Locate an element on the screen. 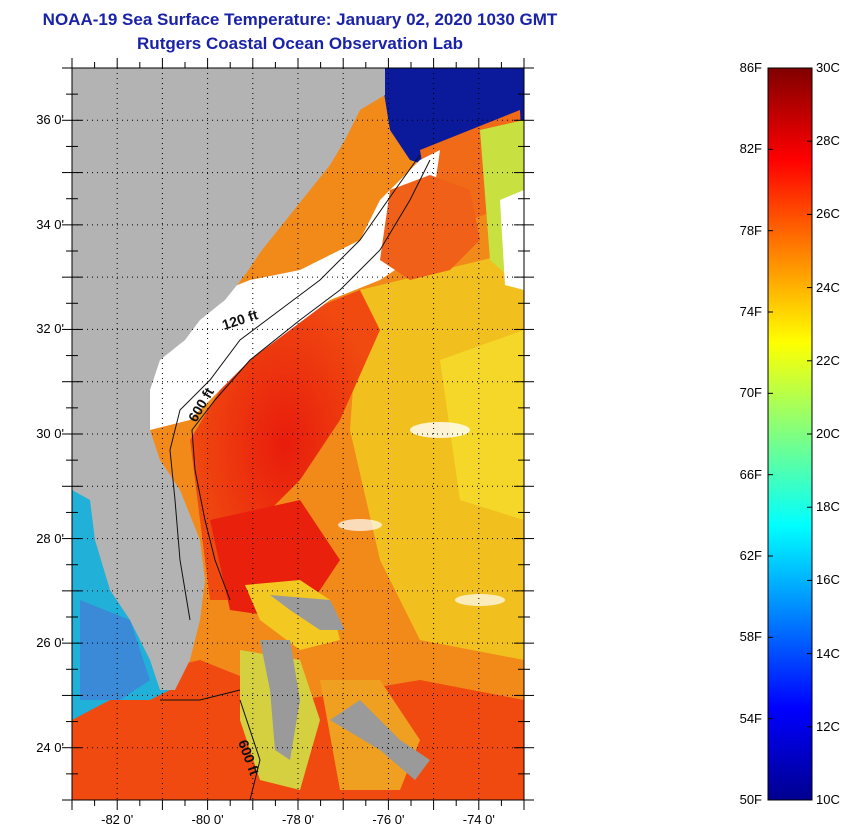  warm-patch-under-cloud is located at coordinates (430, 227).